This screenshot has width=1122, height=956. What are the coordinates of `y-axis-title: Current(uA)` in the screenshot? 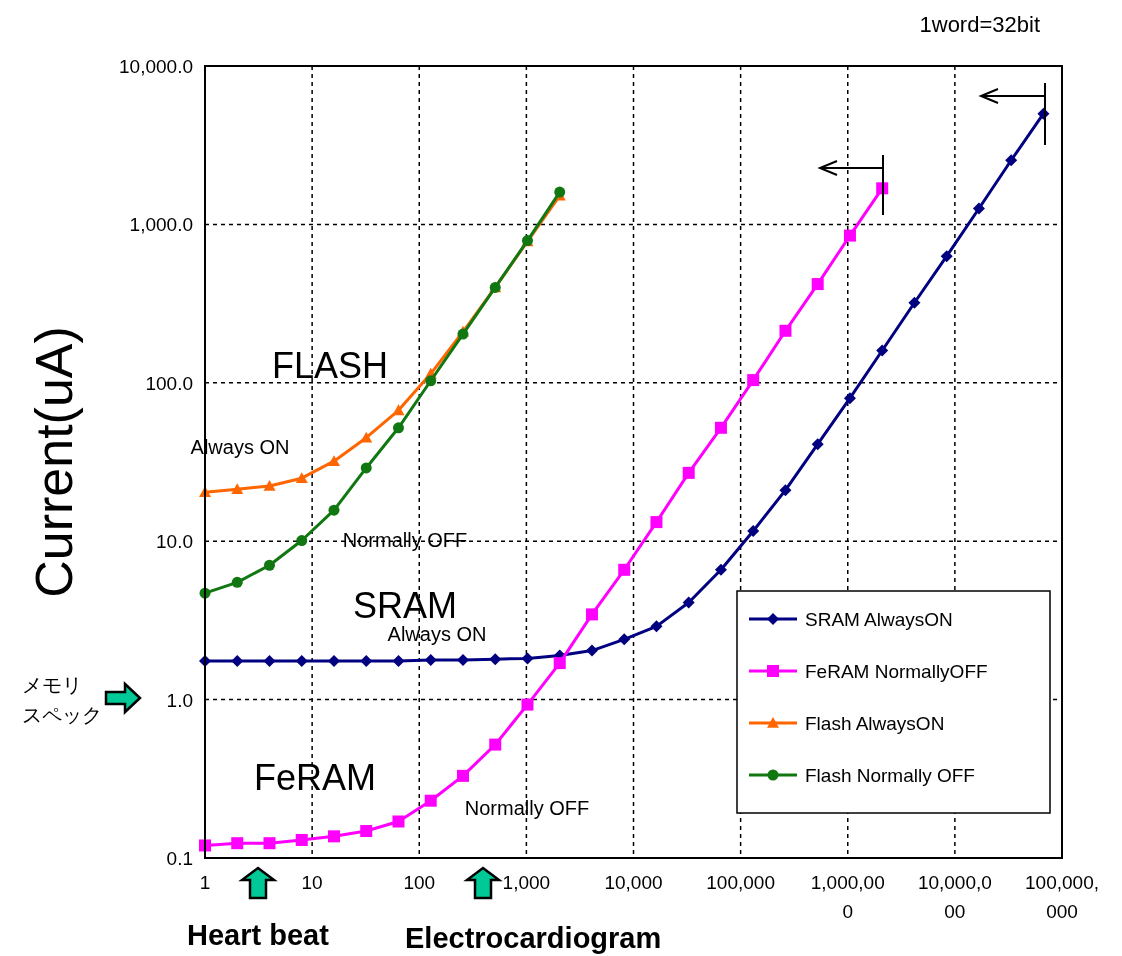 It's located at (54, 462).